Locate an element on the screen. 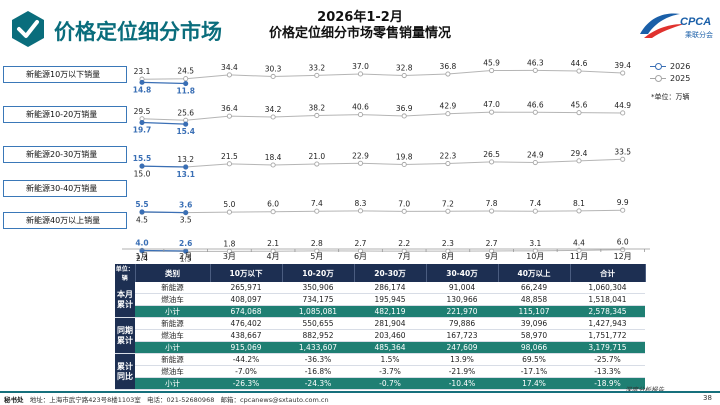 This screenshot has height=405, width=720. data-label-2025: 44.6 is located at coordinates (579, 63).